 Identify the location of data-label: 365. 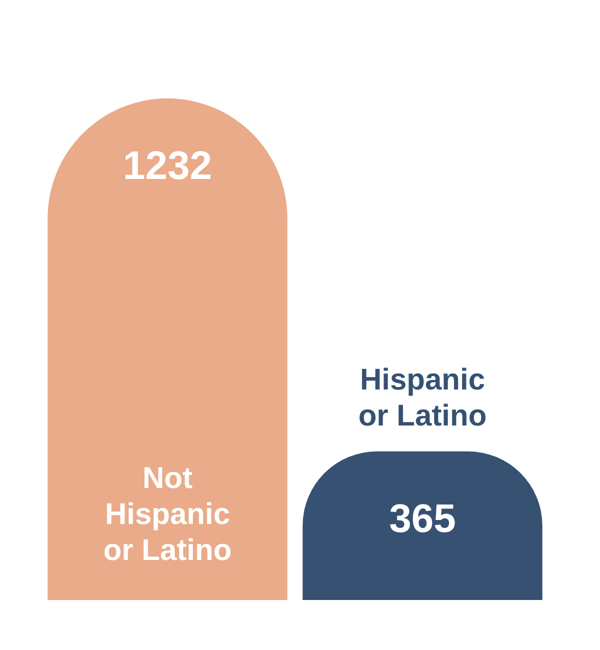
(422, 518).